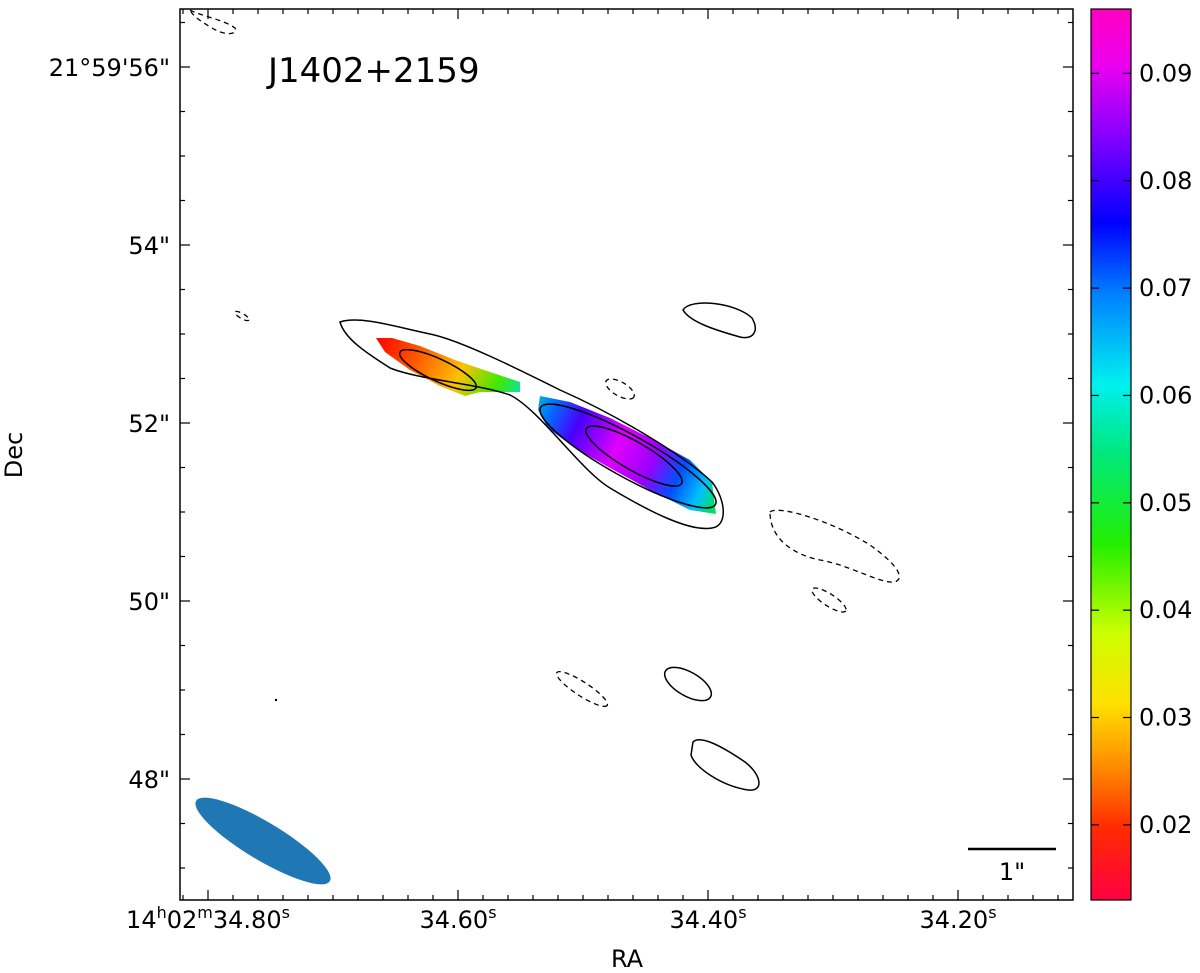 This screenshot has width=1200, height=973. Describe the element at coordinates (829, 600) in the screenshot. I see `contour-negative-right-small` at that location.